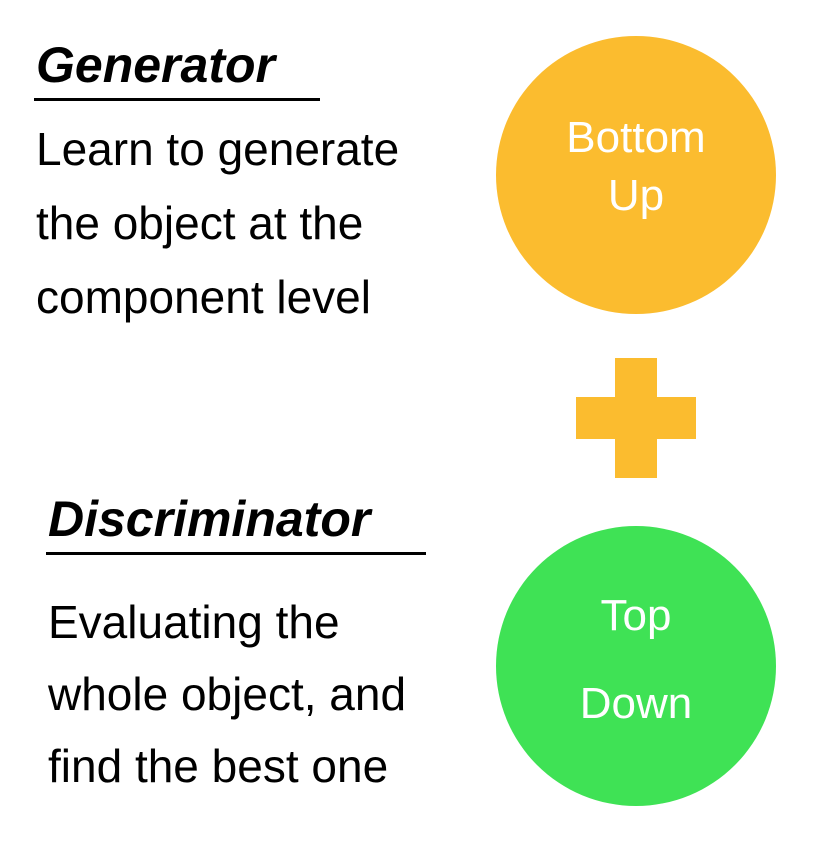  I want to click on generator-title-underline, so click(177, 99).